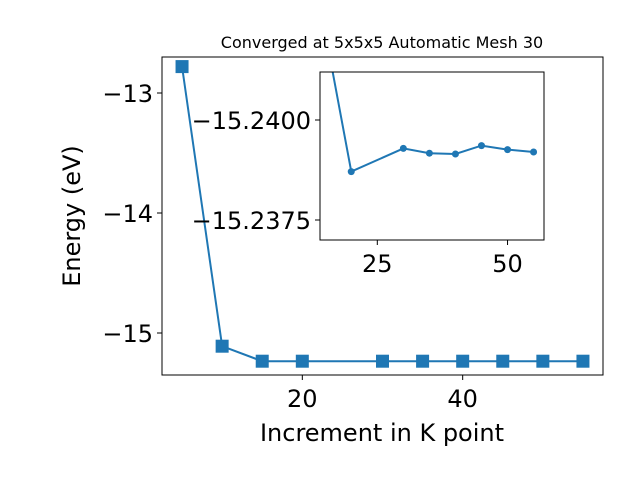 This screenshot has width=640, height=480. What do you see at coordinates (127, 214) in the screenshot?
I see `y-tick-label: −14` at bounding box center [127, 214].